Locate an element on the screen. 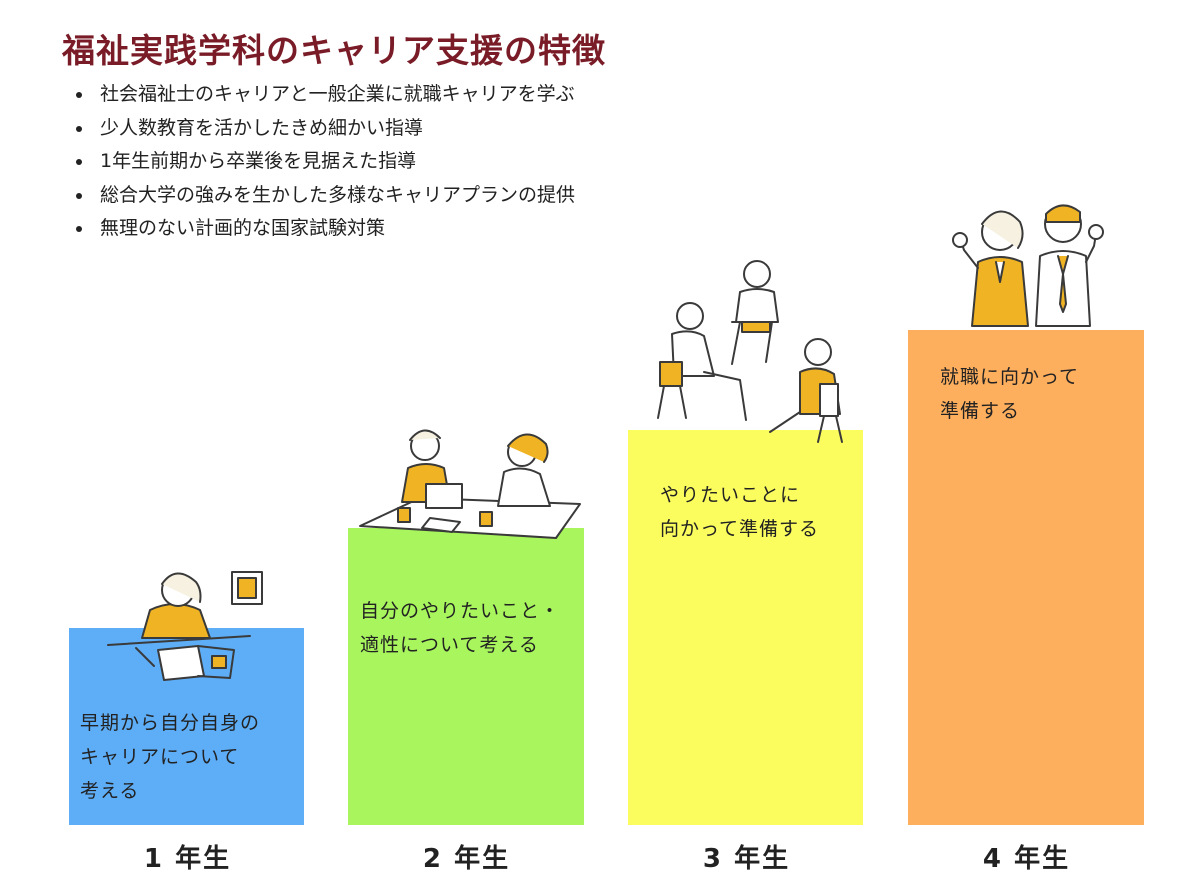 This screenshot has width=1200, height=892. meeting-group-illustration is located at coordinates (750, 351).